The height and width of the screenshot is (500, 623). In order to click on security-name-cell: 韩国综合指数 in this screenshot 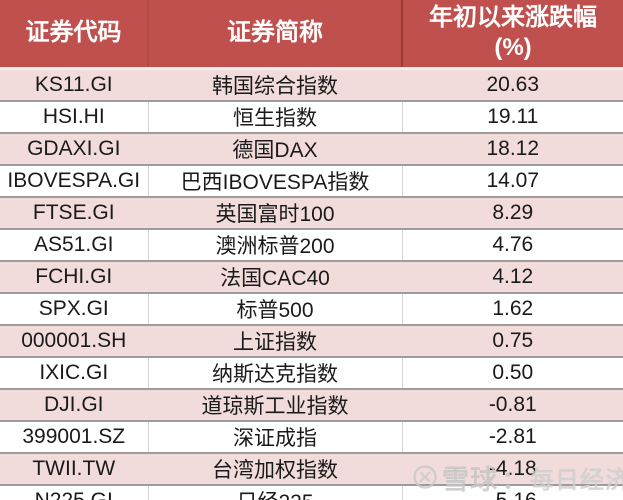, I will do `click(274, 83)`.